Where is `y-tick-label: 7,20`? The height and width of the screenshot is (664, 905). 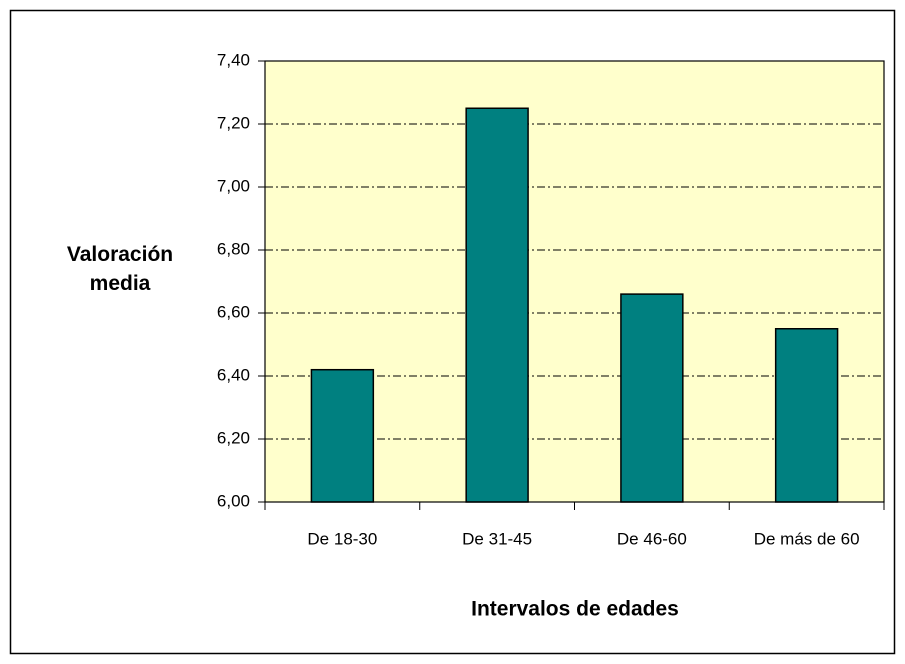
y-tick-label: 7,20 is located at coordinates (233, 122).